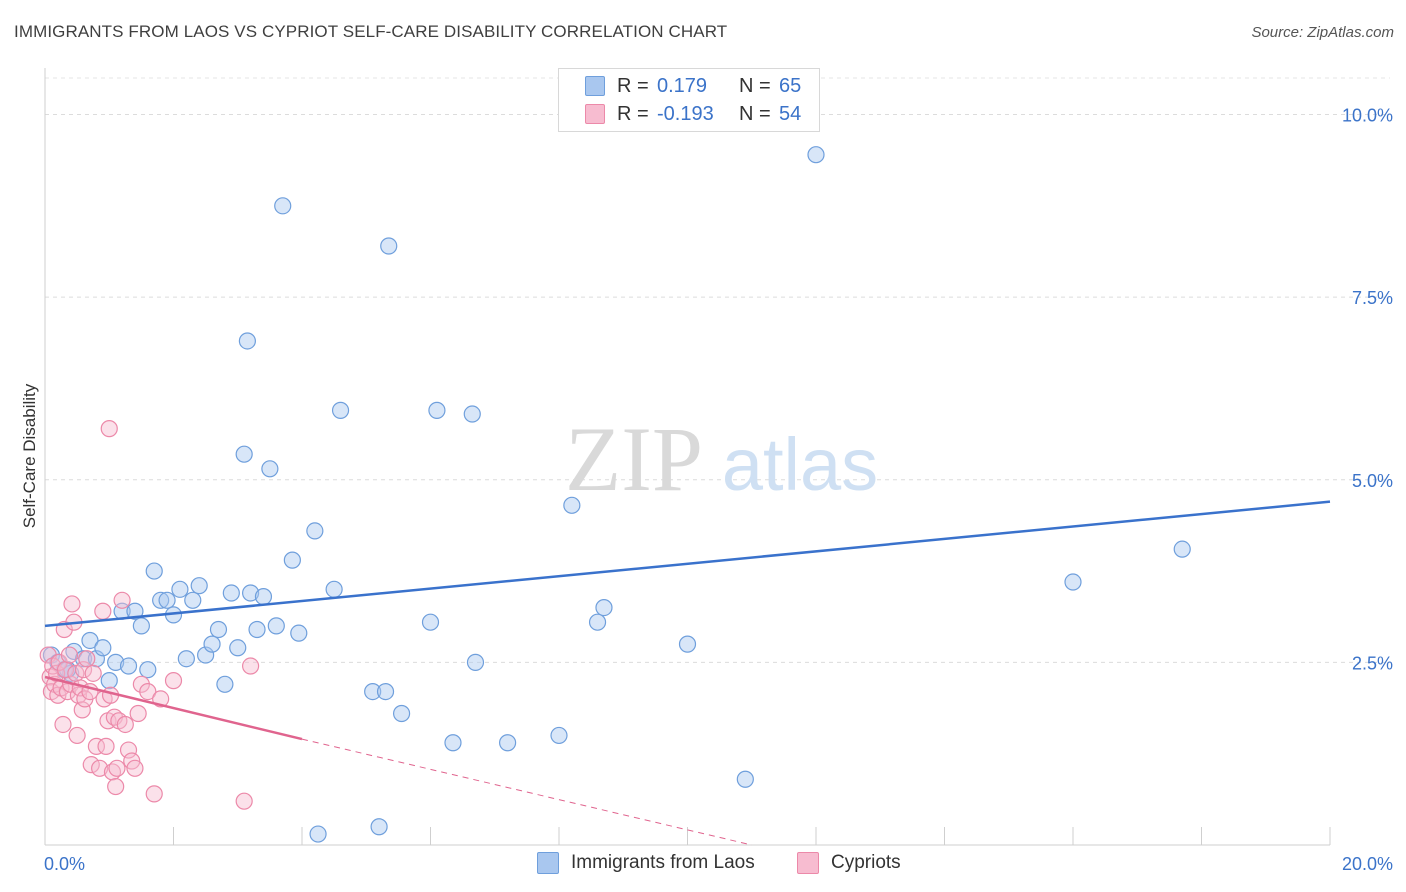  Describe the element at coordinates (1322, 32) in the screenshot. I see `source-label: Source: ZipAtlas.com` at that location.